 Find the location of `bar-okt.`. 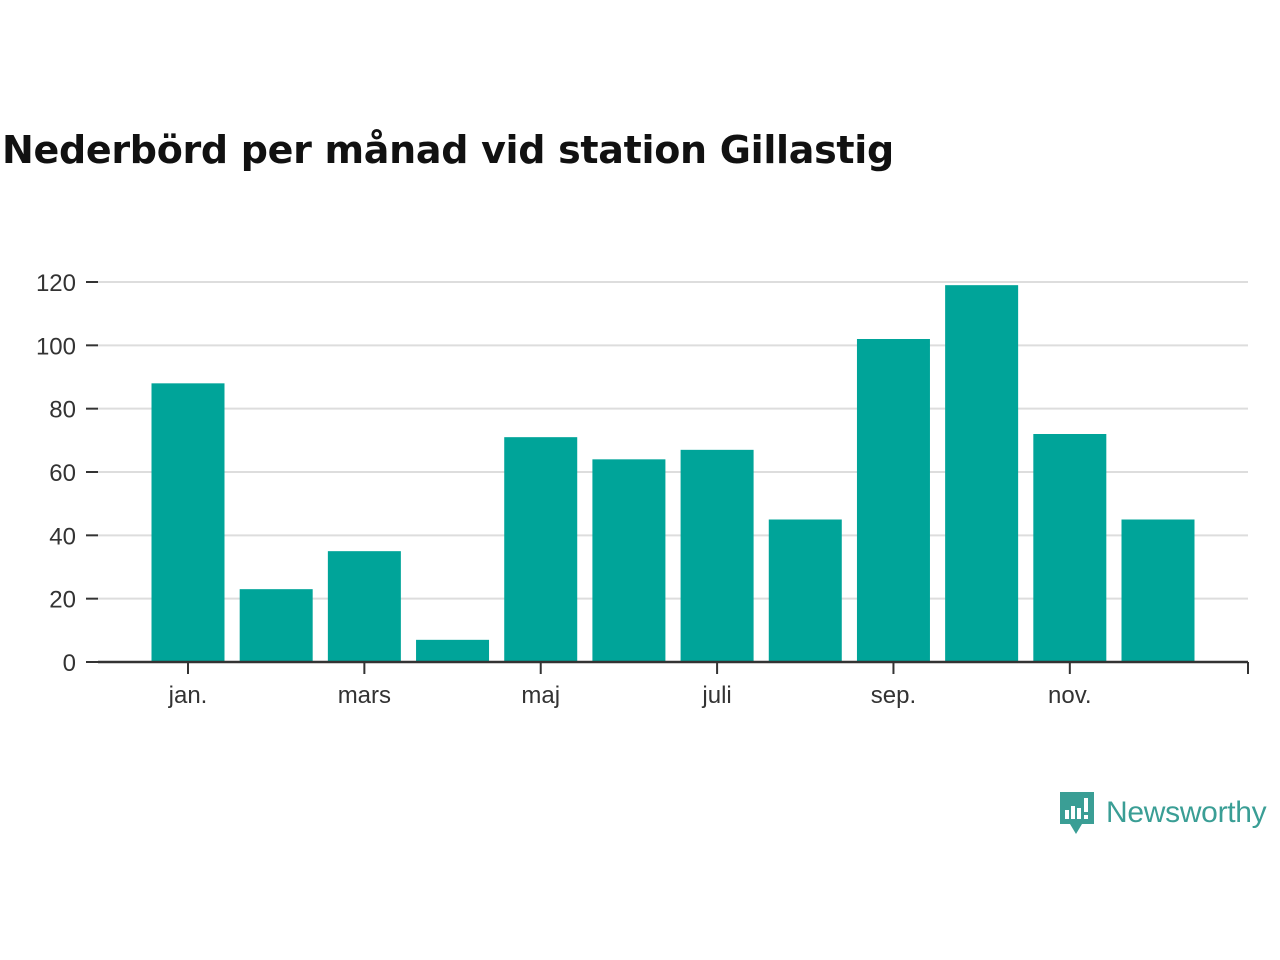

bar-okt. is located at coordinates (982, 473).